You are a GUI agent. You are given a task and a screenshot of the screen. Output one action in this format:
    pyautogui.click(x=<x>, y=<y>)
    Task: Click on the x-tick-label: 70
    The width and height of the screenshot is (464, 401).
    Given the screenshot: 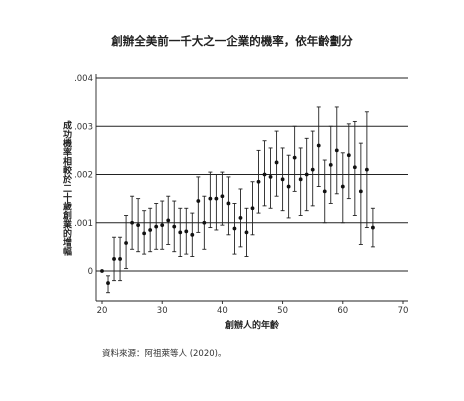 What is the action you would take?
    pyautogui.click(x=403, y=311)
    